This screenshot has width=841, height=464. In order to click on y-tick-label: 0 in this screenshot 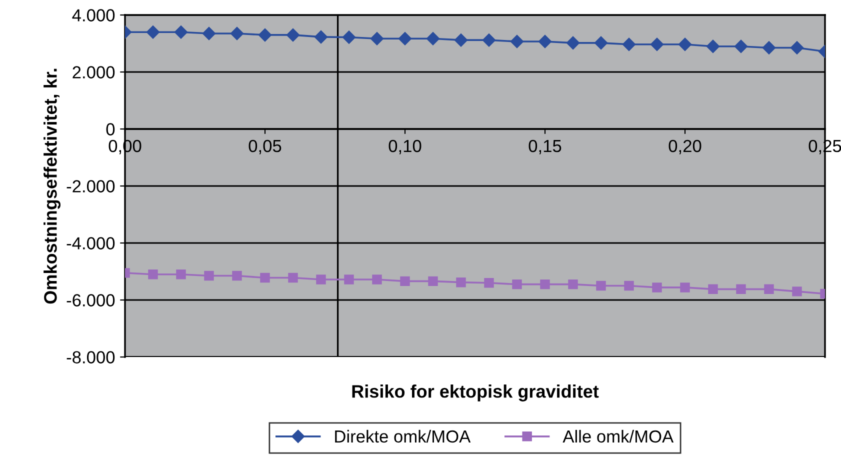, I will do `click(110, 129)`.